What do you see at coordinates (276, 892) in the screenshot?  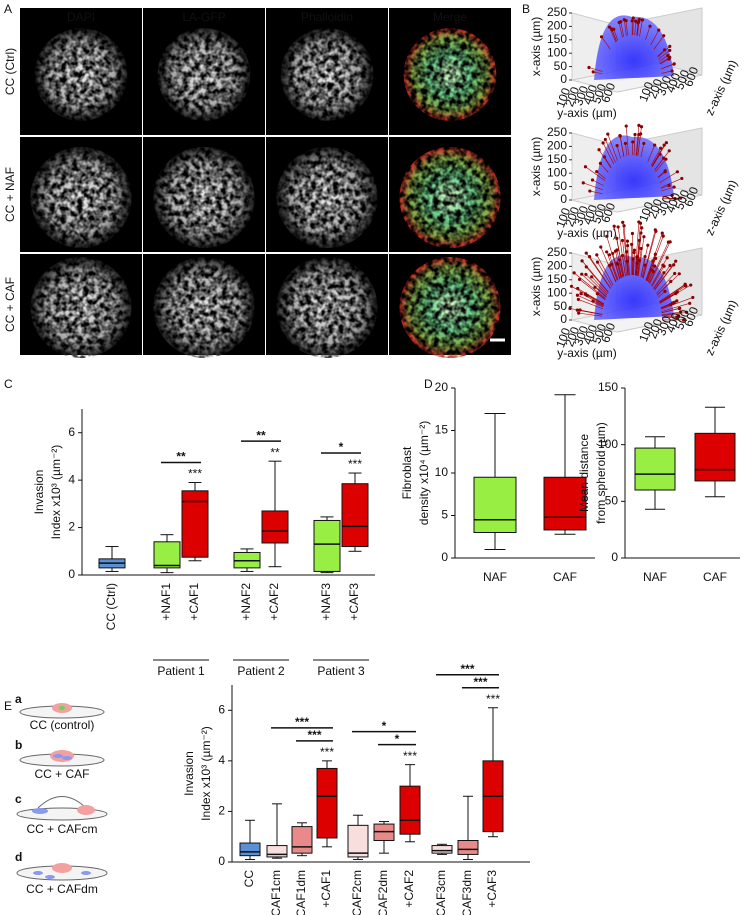 I see `x-tick-label: +CAF1cm` at bounding box center [276, 892].